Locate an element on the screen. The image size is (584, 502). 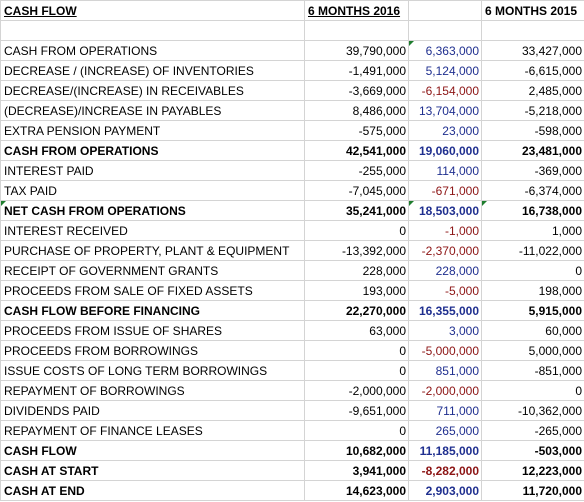
difference-cell: -6,154,000 is located at coordinates (445, 90).